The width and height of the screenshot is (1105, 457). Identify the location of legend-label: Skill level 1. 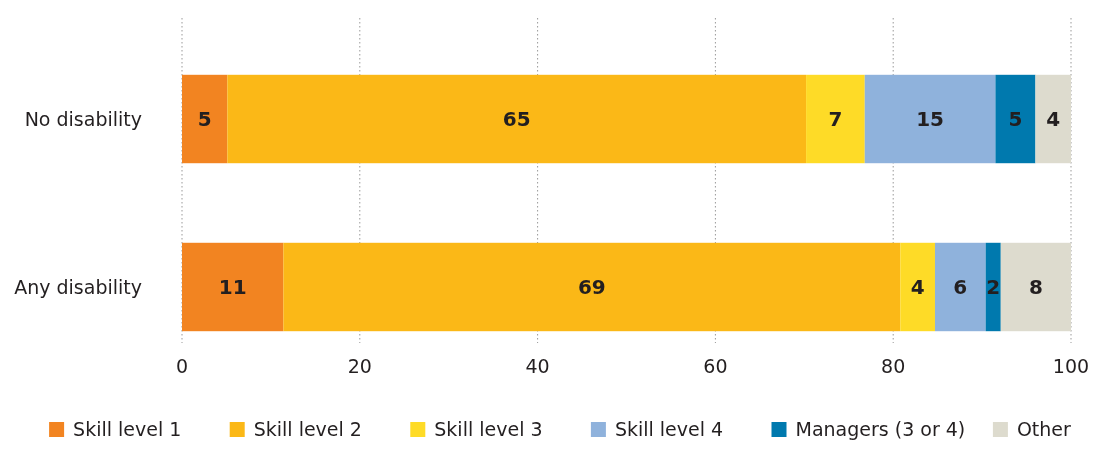
(127, 429).